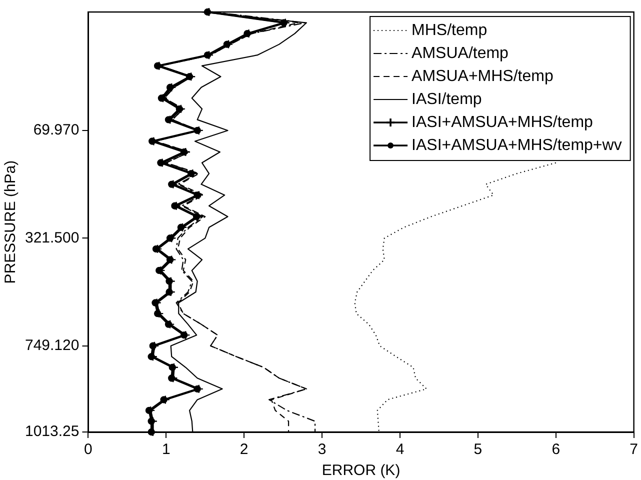 The height and width of the screenshot is (480, 641). Describe the element at coordinates (52, 431) in the screenshot. I see `y-tick-label: 1013.25` at that location.